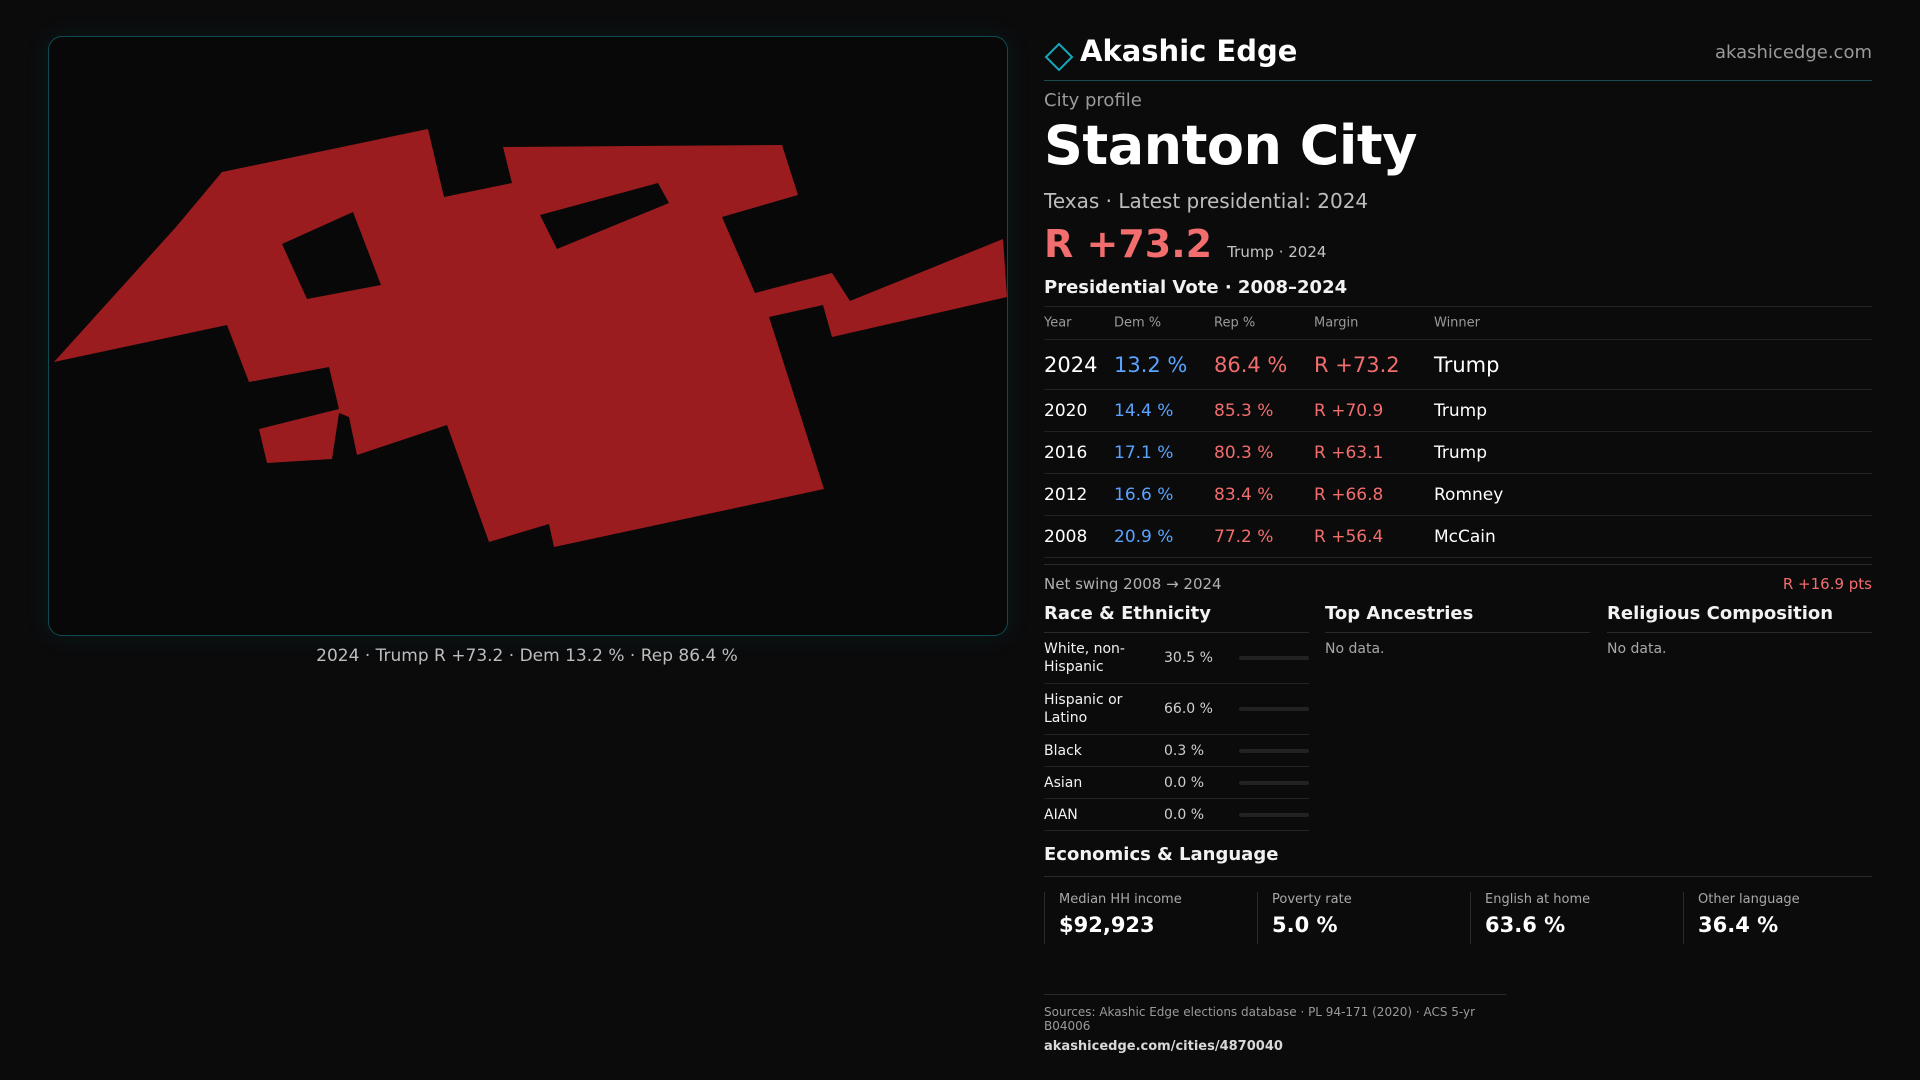 The image size is (1920, 1080). I want to click on race-name: AIAN, so click(1061, 814).